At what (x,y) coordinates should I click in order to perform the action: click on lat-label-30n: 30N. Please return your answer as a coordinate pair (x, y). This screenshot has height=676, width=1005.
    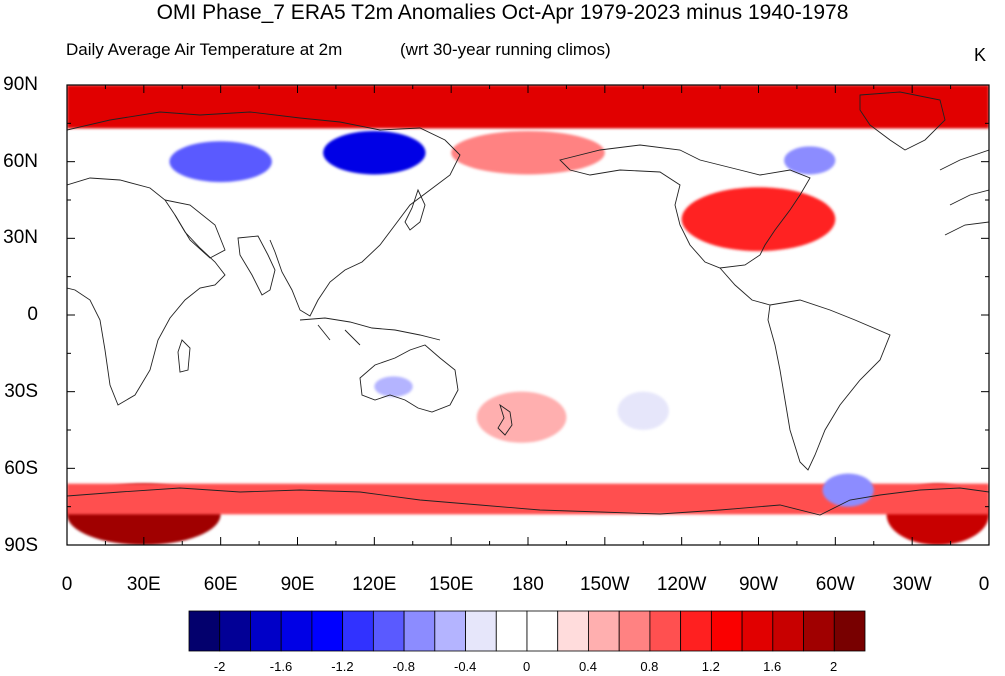
    Looking at the image, I should click on (20, 237).